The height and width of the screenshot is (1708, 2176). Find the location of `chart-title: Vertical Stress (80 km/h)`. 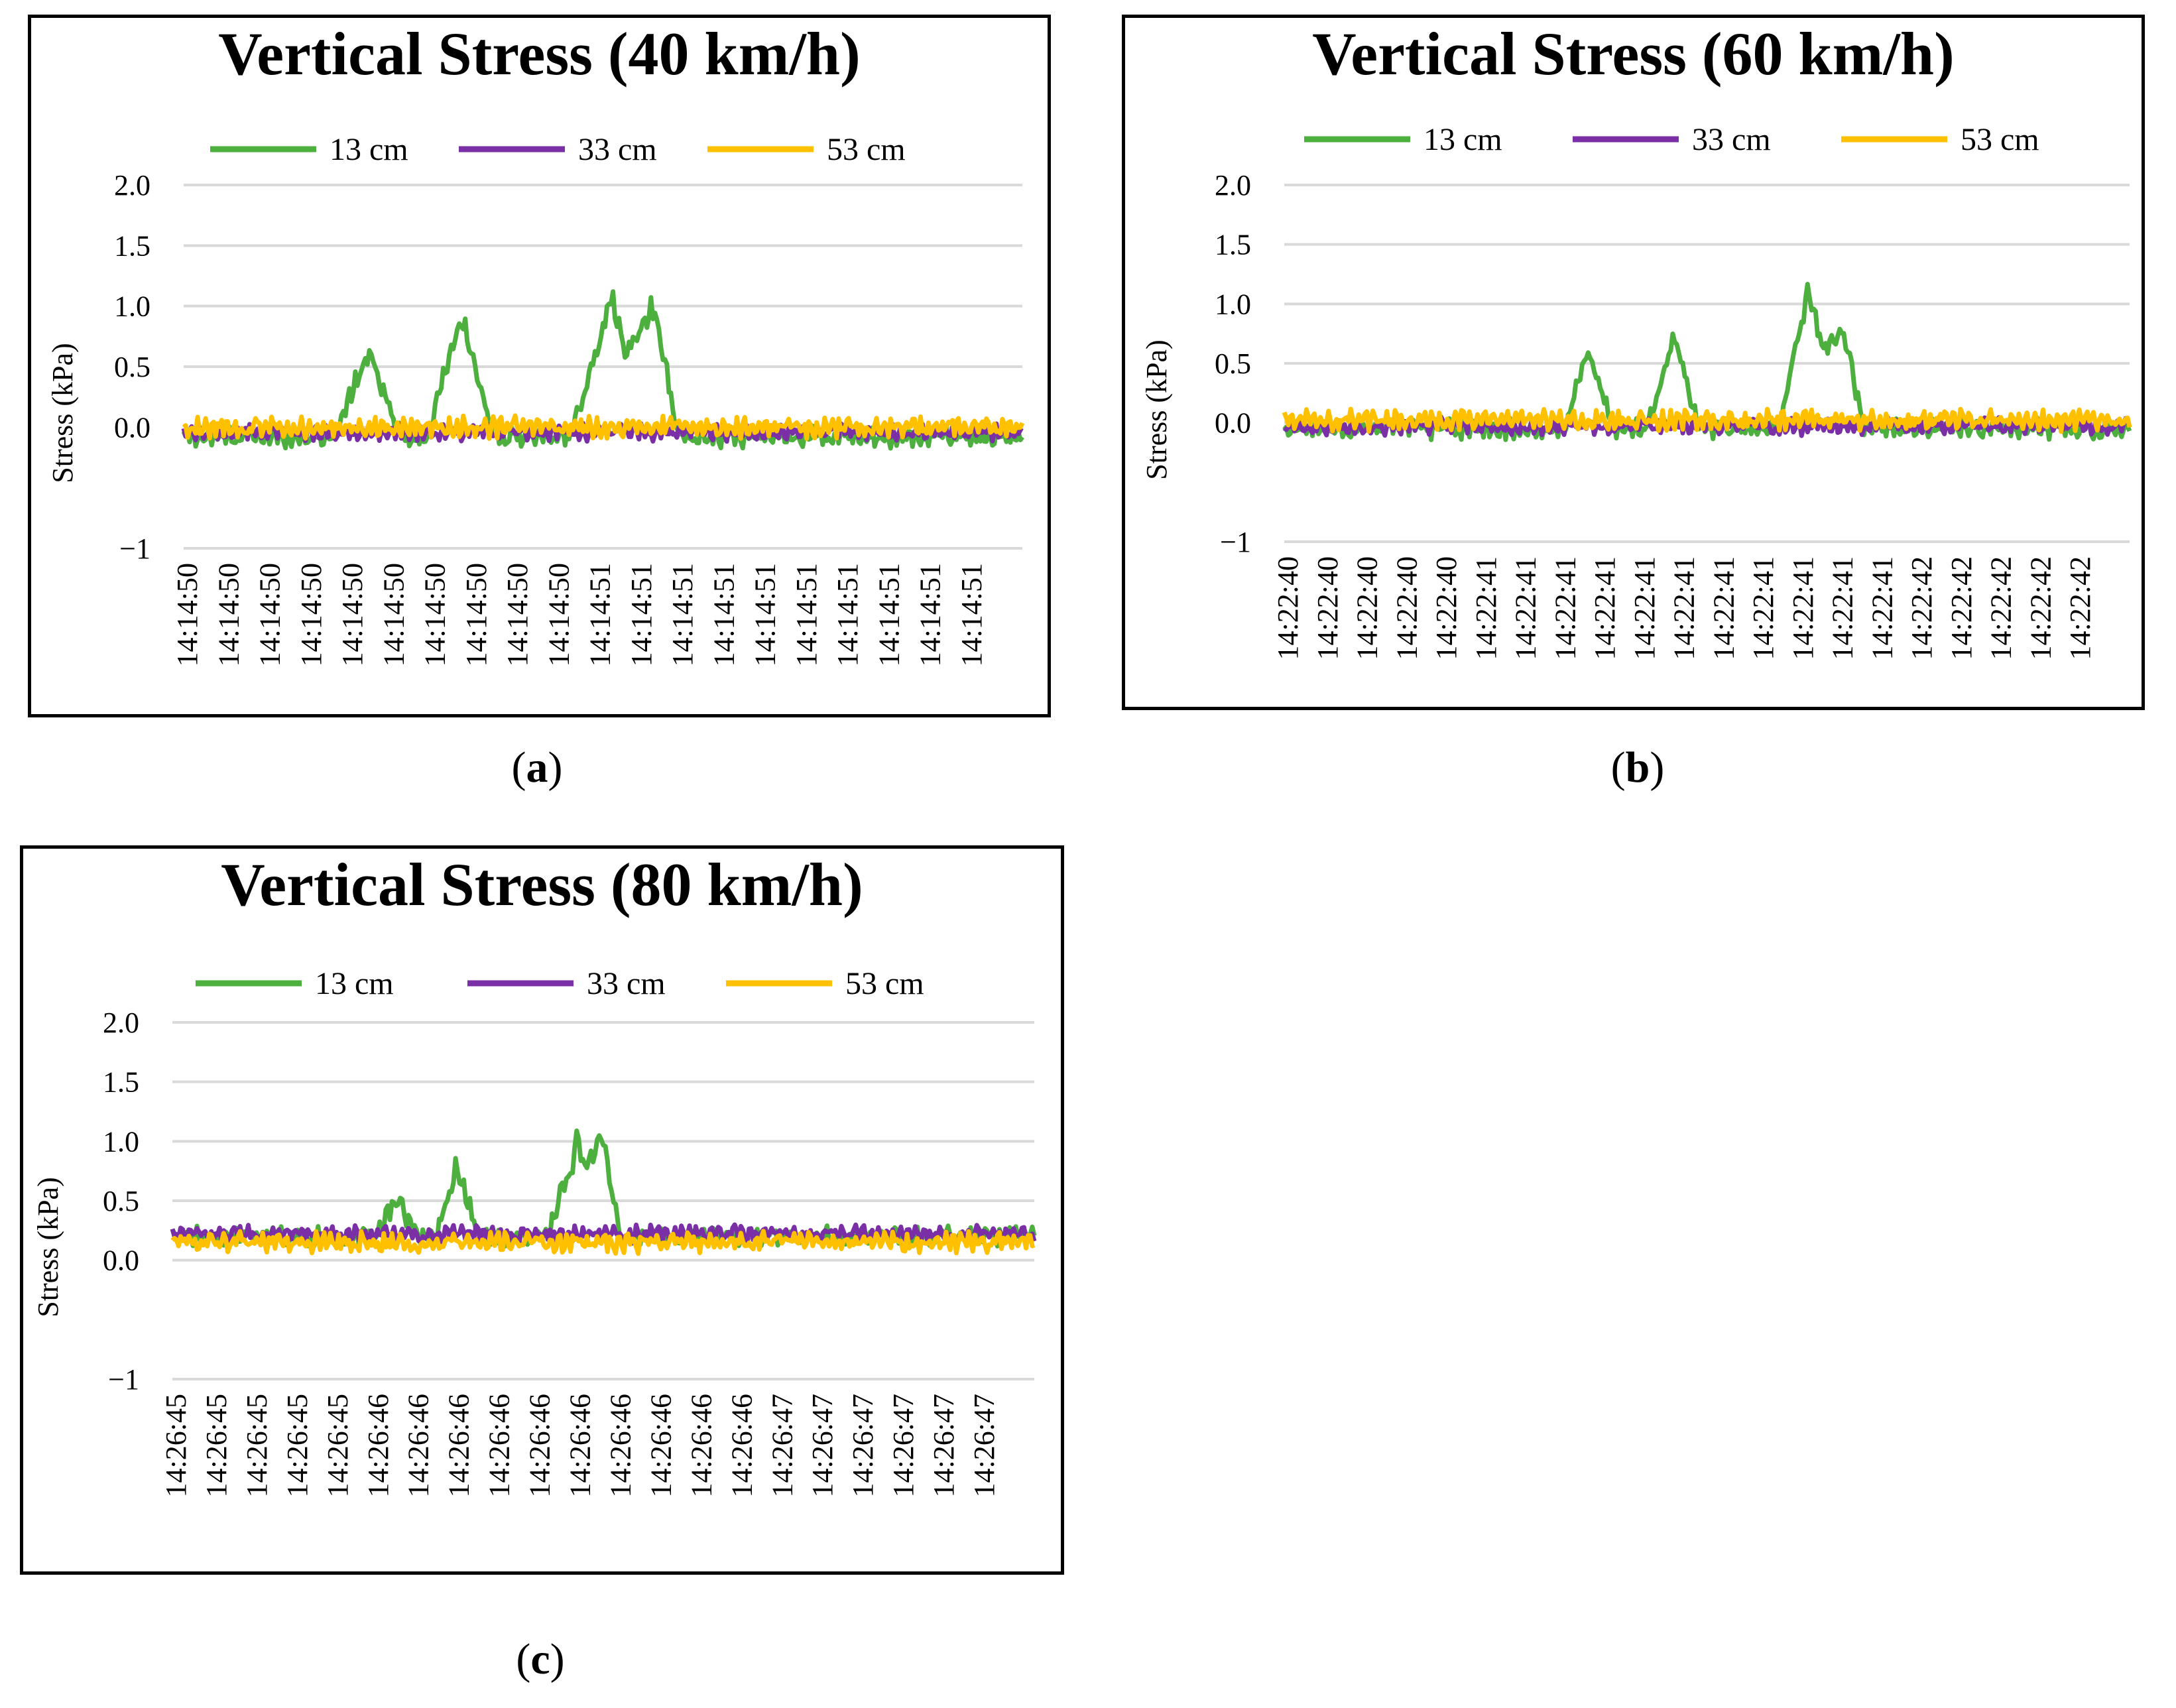

chart-title: Vertical Stress (80 km/h) is located at coordinates (542, 884).